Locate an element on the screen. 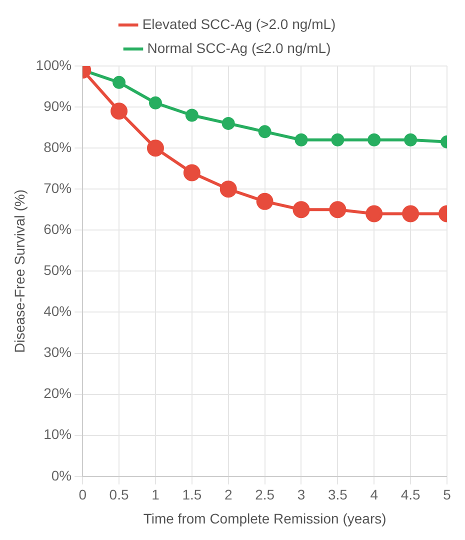  y-tick-label: 30% is located at coordinates (58, 352).